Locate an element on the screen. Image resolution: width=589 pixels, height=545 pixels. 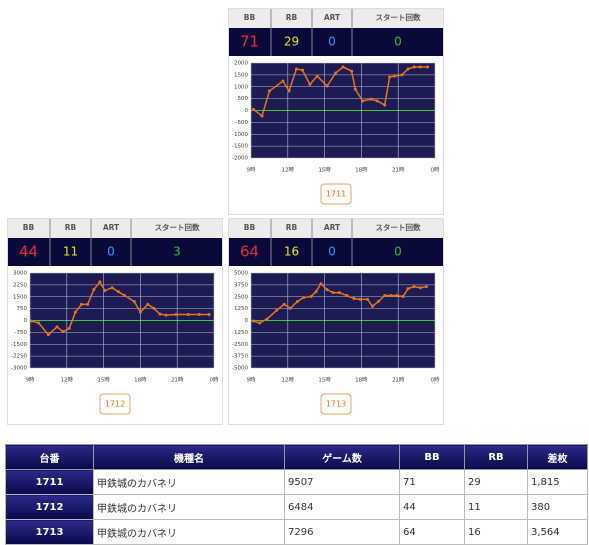
th: 差枚 is located at coordinates (557, 457).